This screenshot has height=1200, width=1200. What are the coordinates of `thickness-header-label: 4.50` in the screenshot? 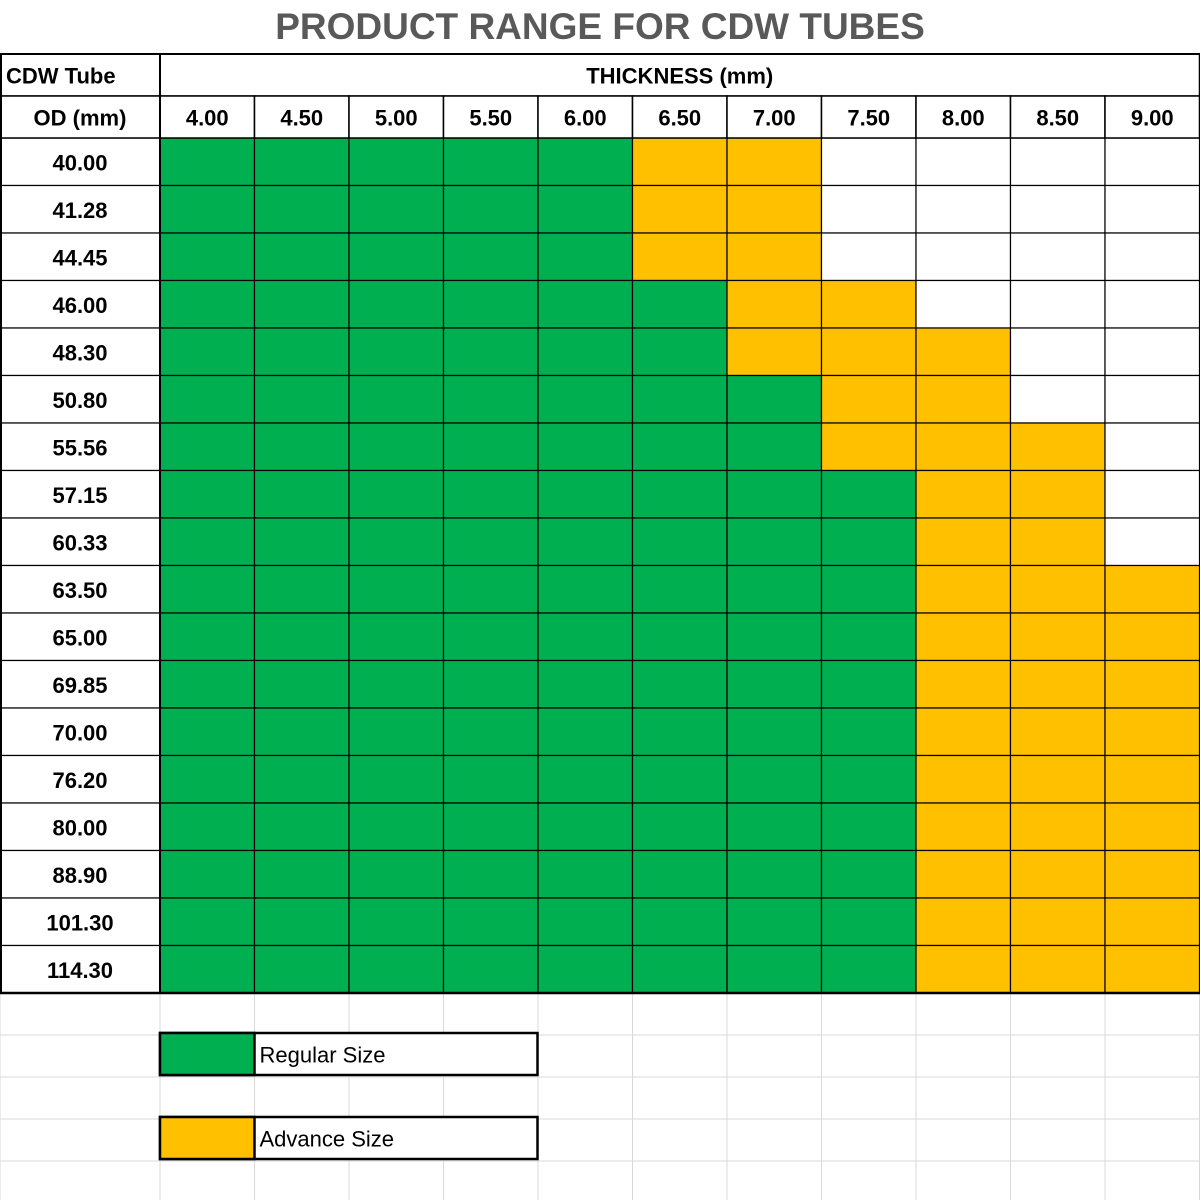 It's located at (301, 118).